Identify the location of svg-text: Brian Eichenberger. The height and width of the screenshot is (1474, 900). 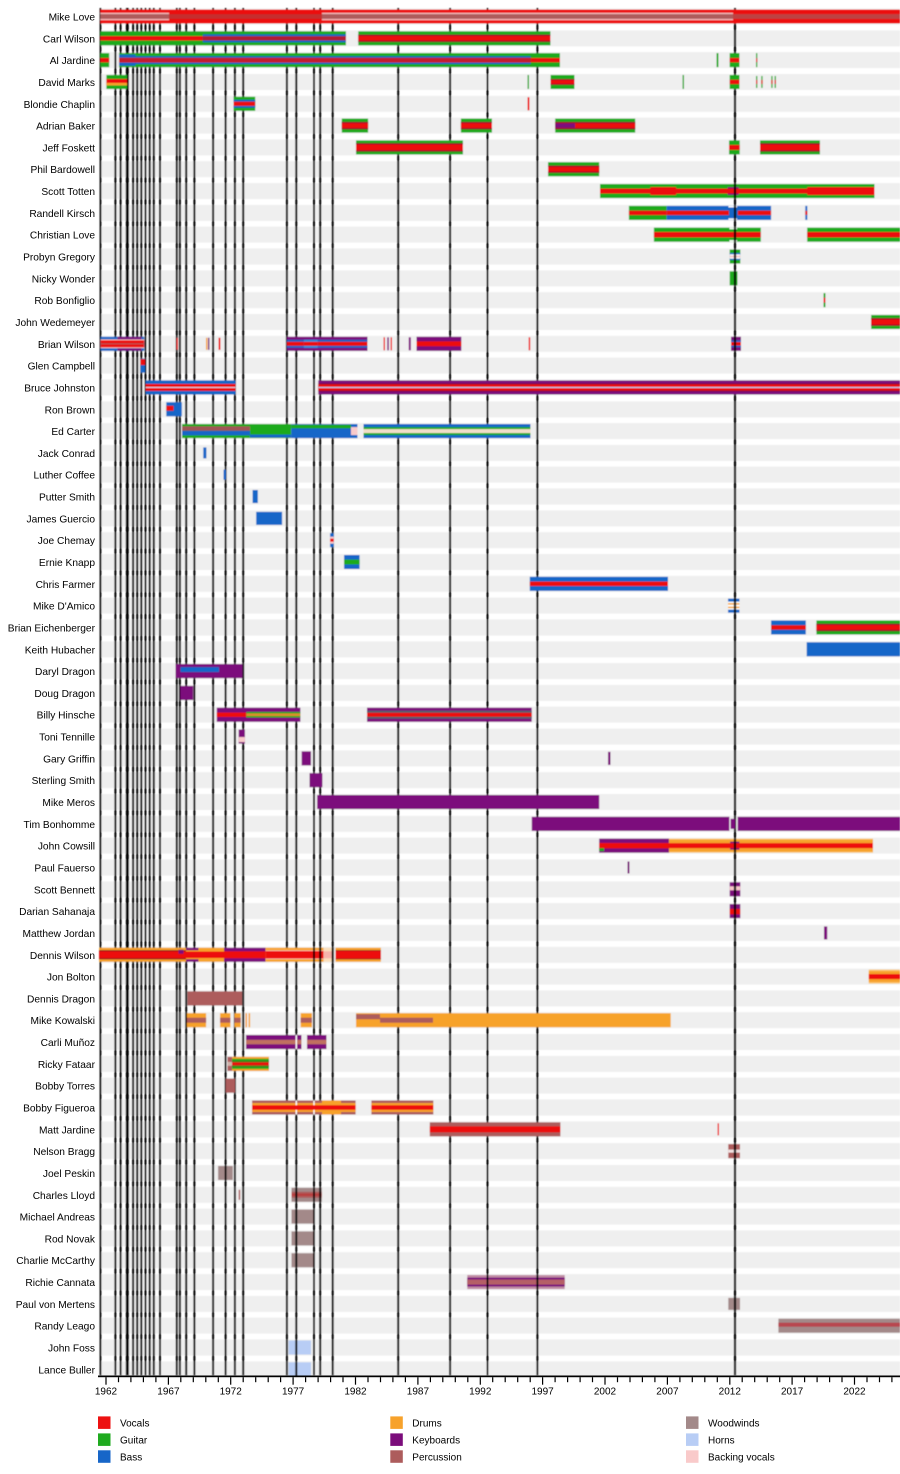
(52, 629).